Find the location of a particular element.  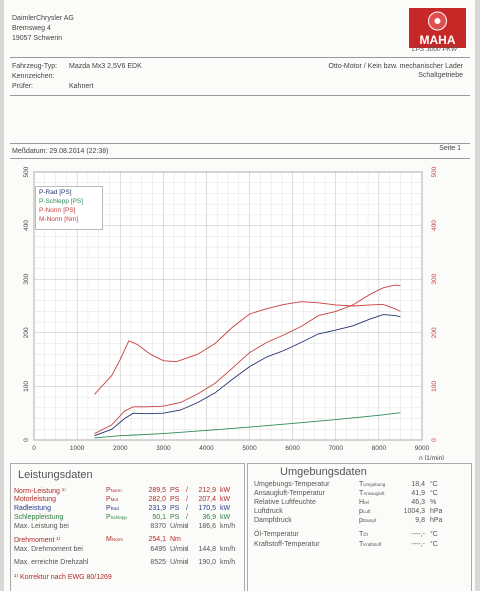

leistung-panel is located at coordinates (127, 527).